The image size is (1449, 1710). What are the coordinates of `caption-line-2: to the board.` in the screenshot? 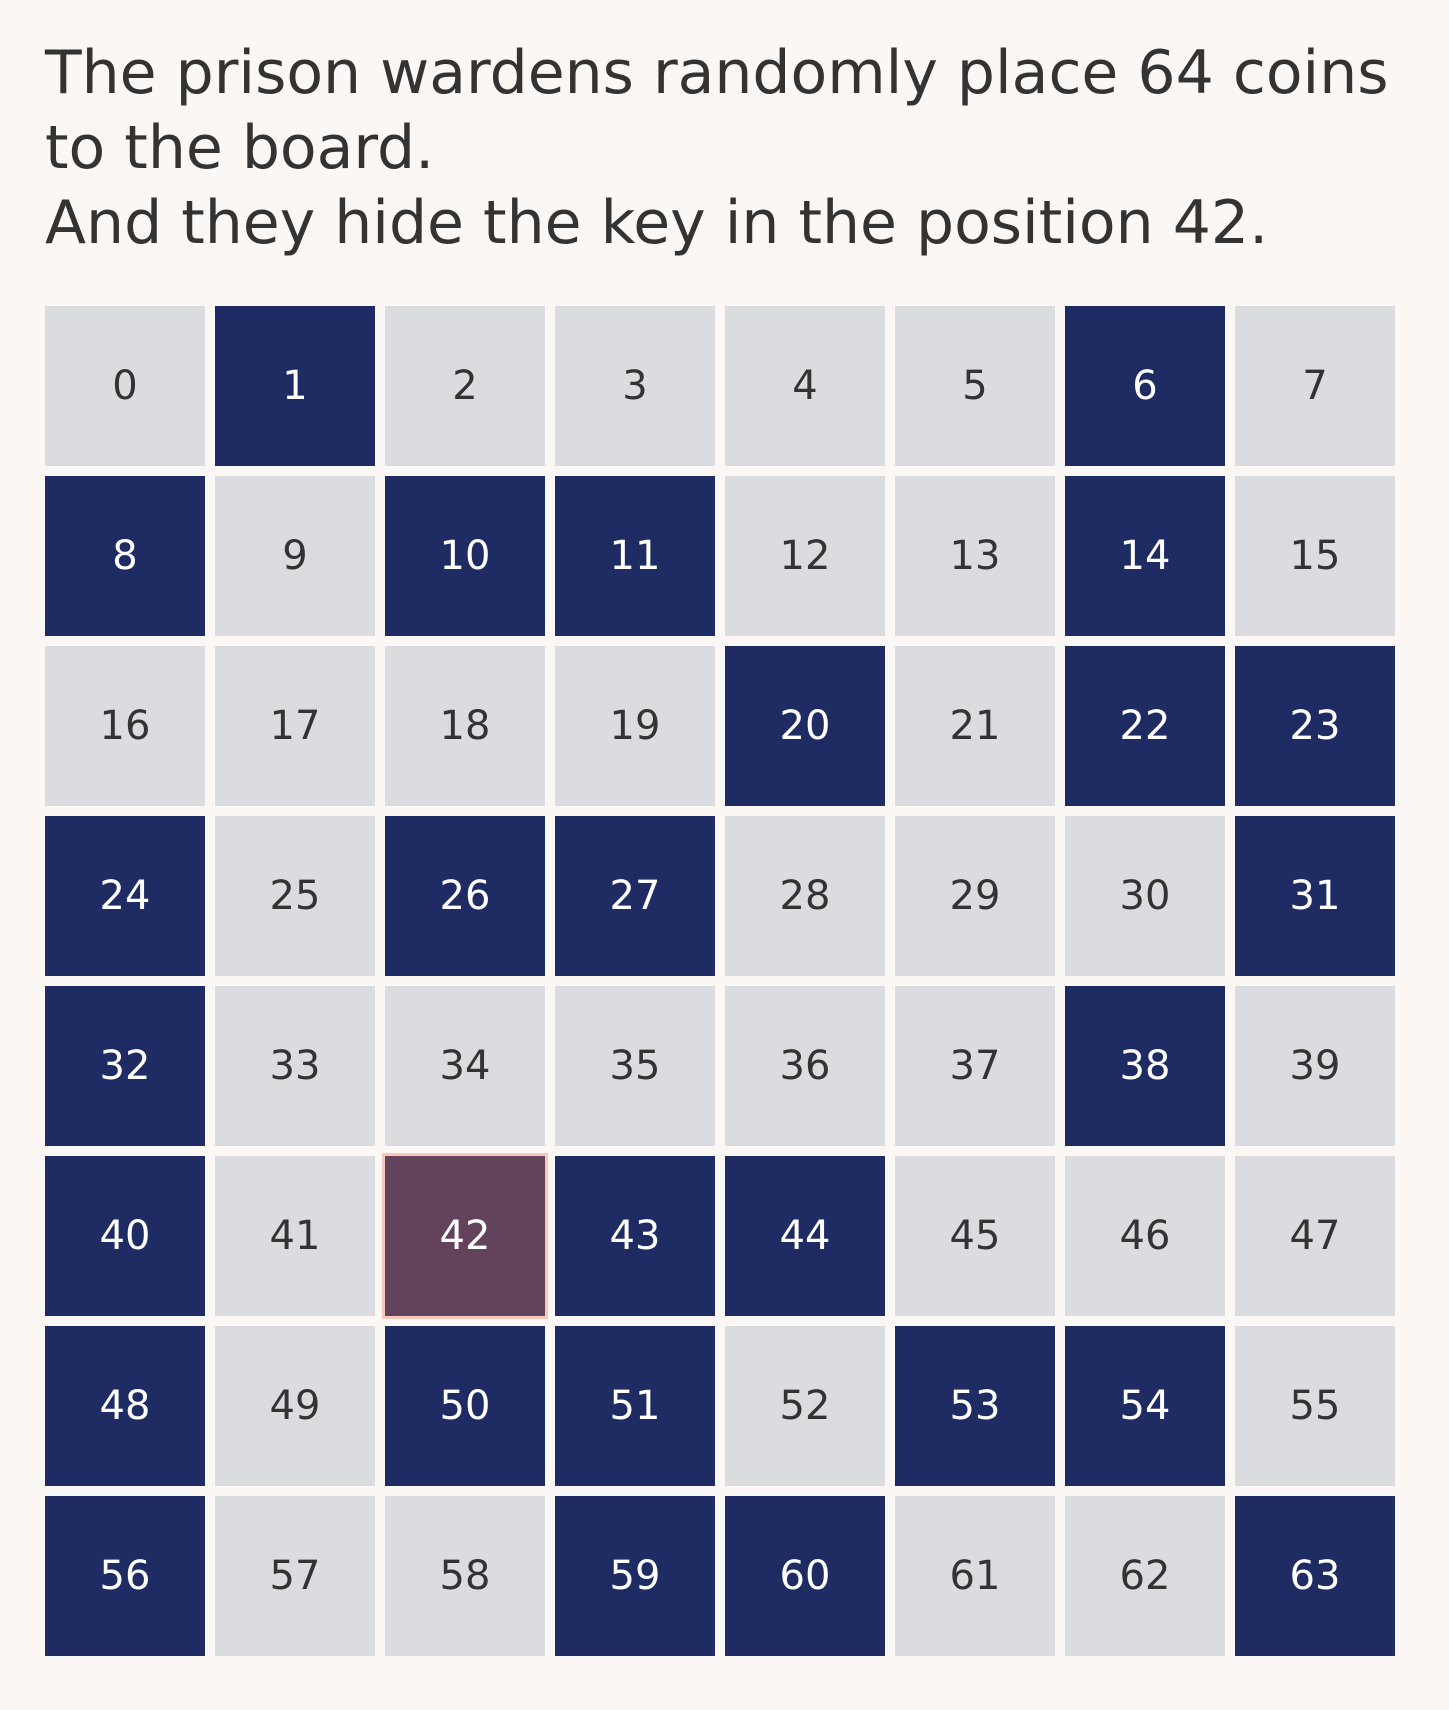 It's located at (240, 148).